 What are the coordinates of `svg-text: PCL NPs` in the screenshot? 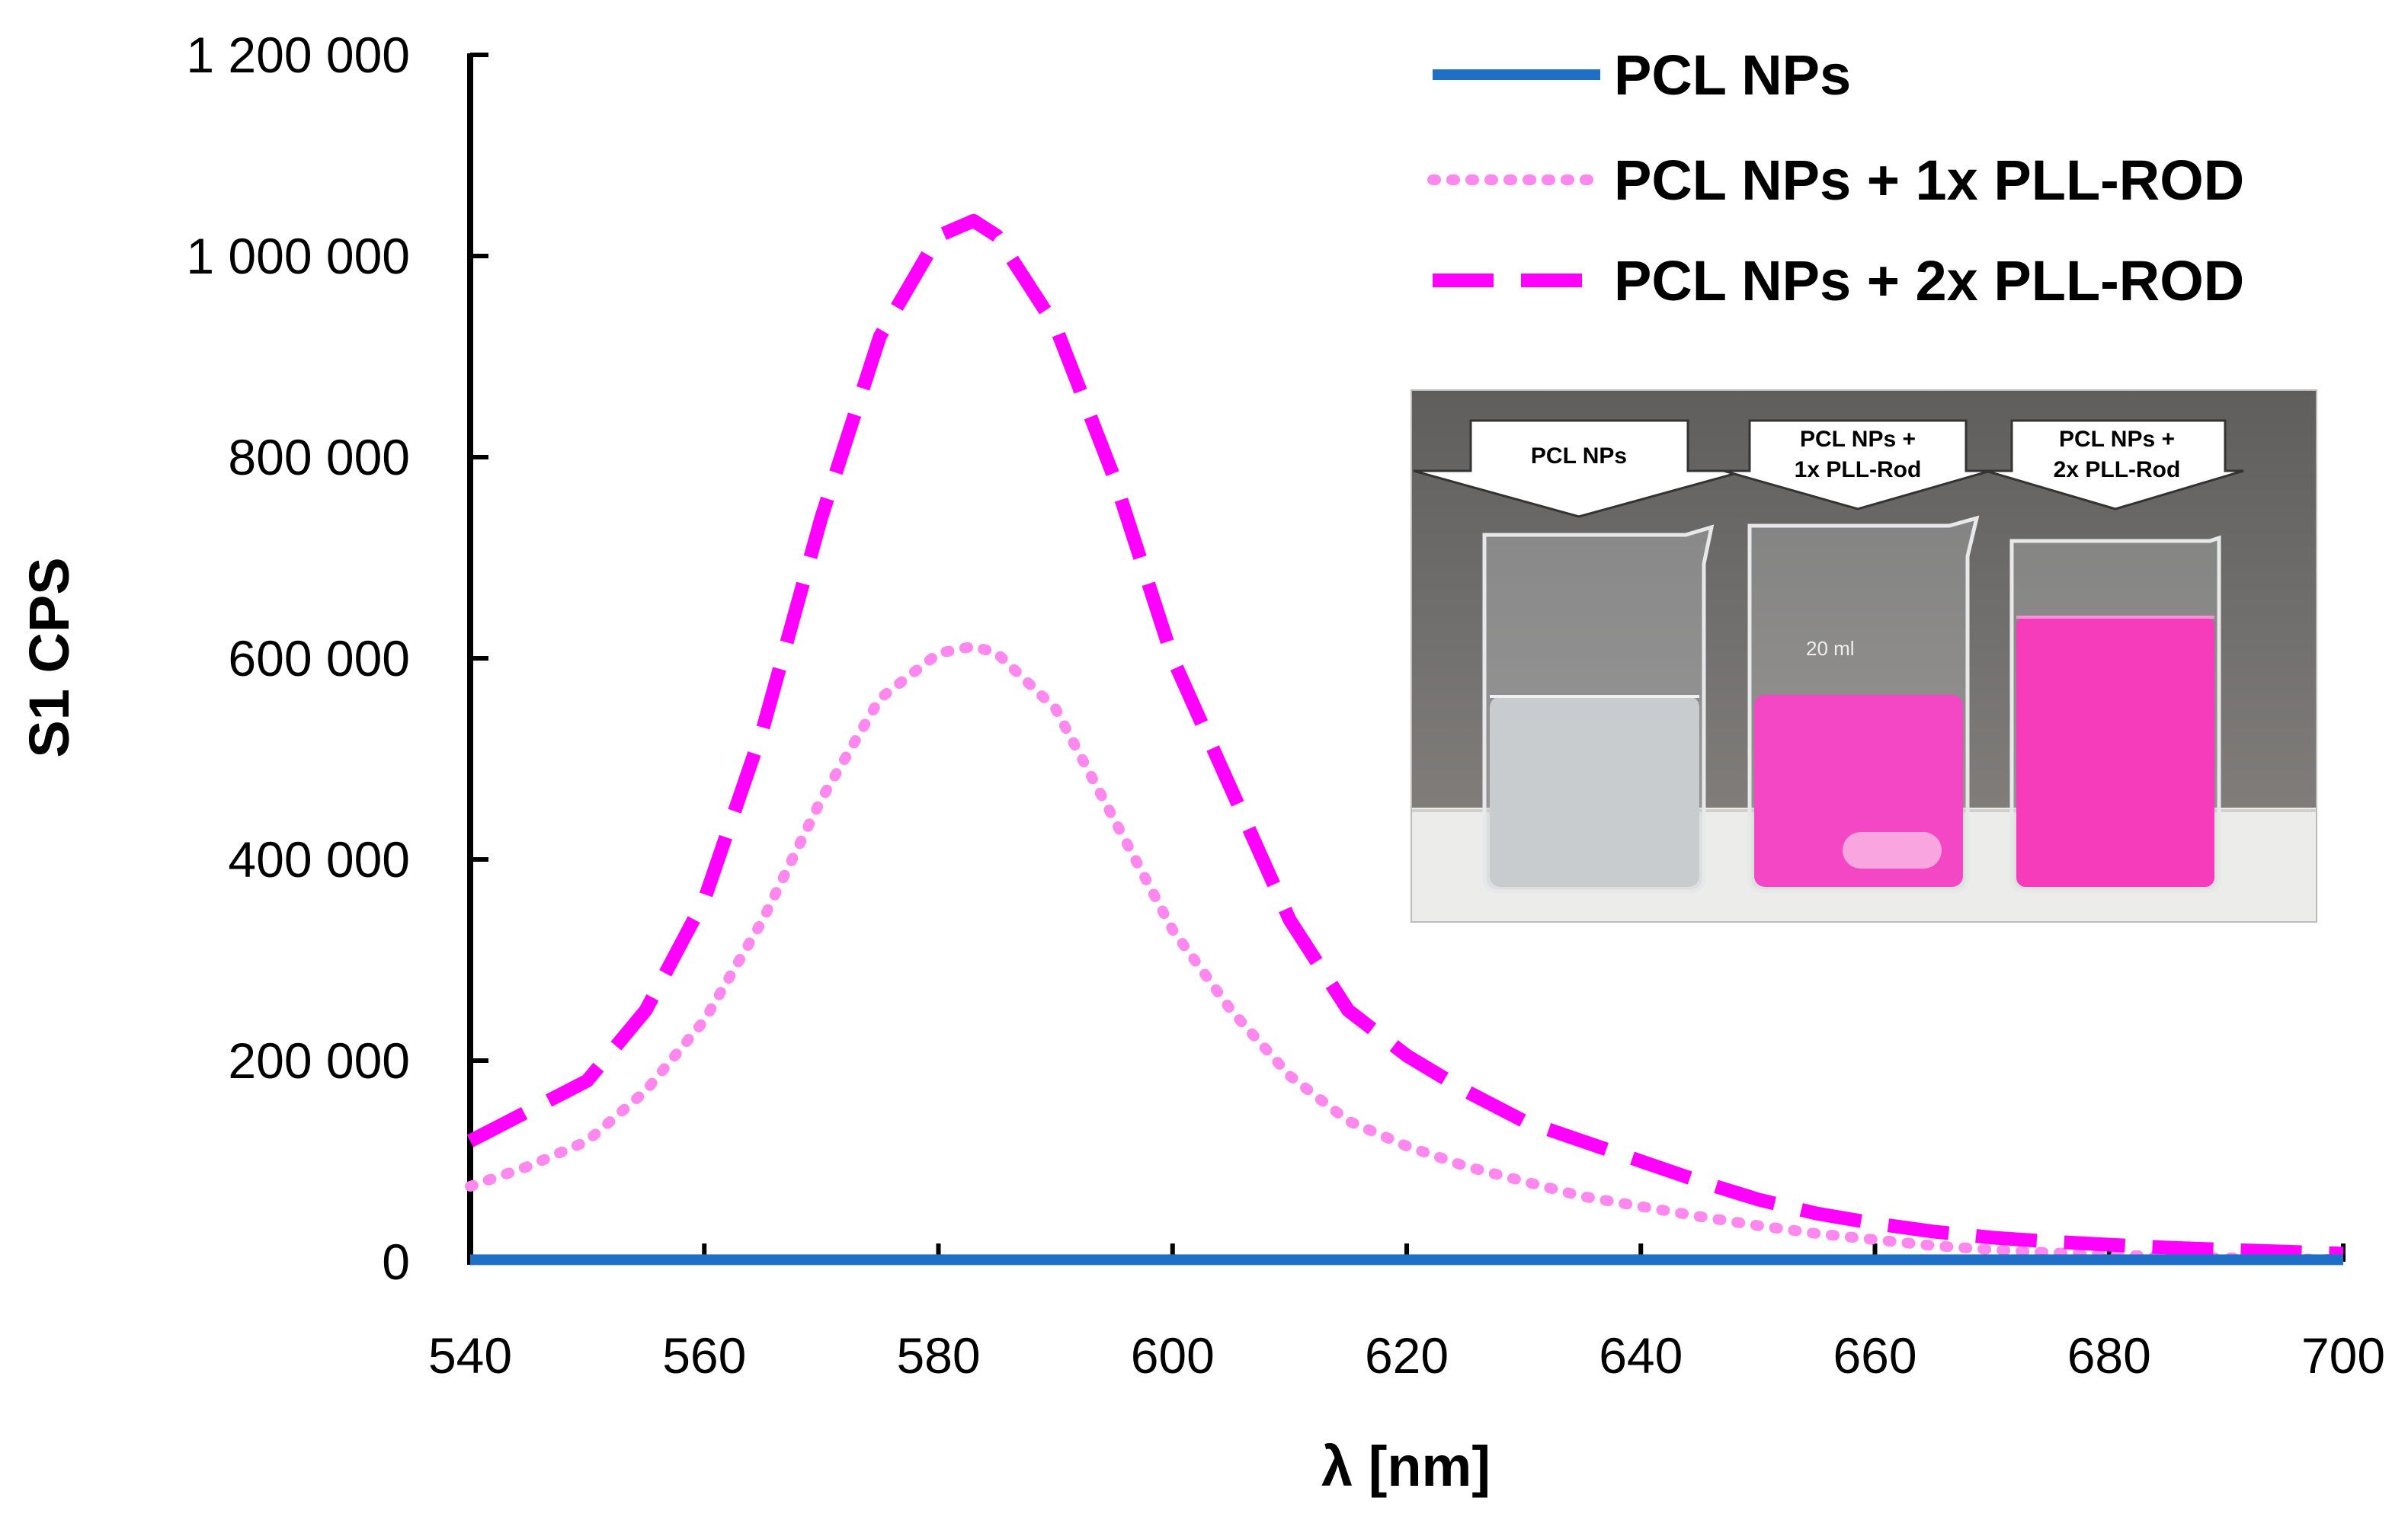 It's located at (1579, 456).